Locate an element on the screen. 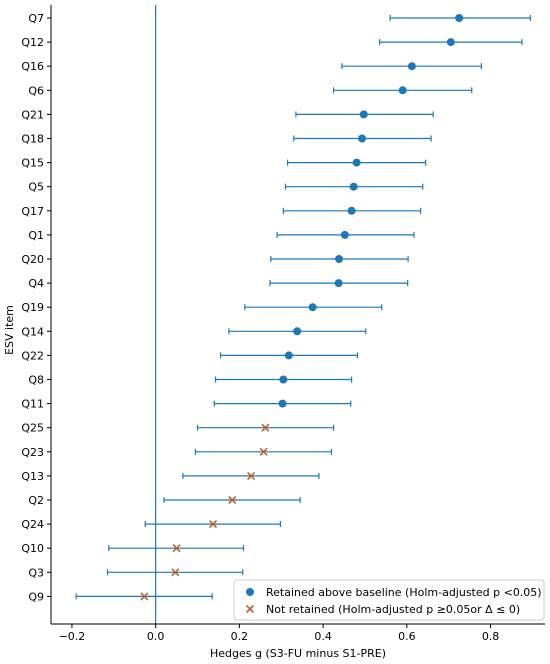  x-tick-label: 0.6 is located at coordinates (407, 636).